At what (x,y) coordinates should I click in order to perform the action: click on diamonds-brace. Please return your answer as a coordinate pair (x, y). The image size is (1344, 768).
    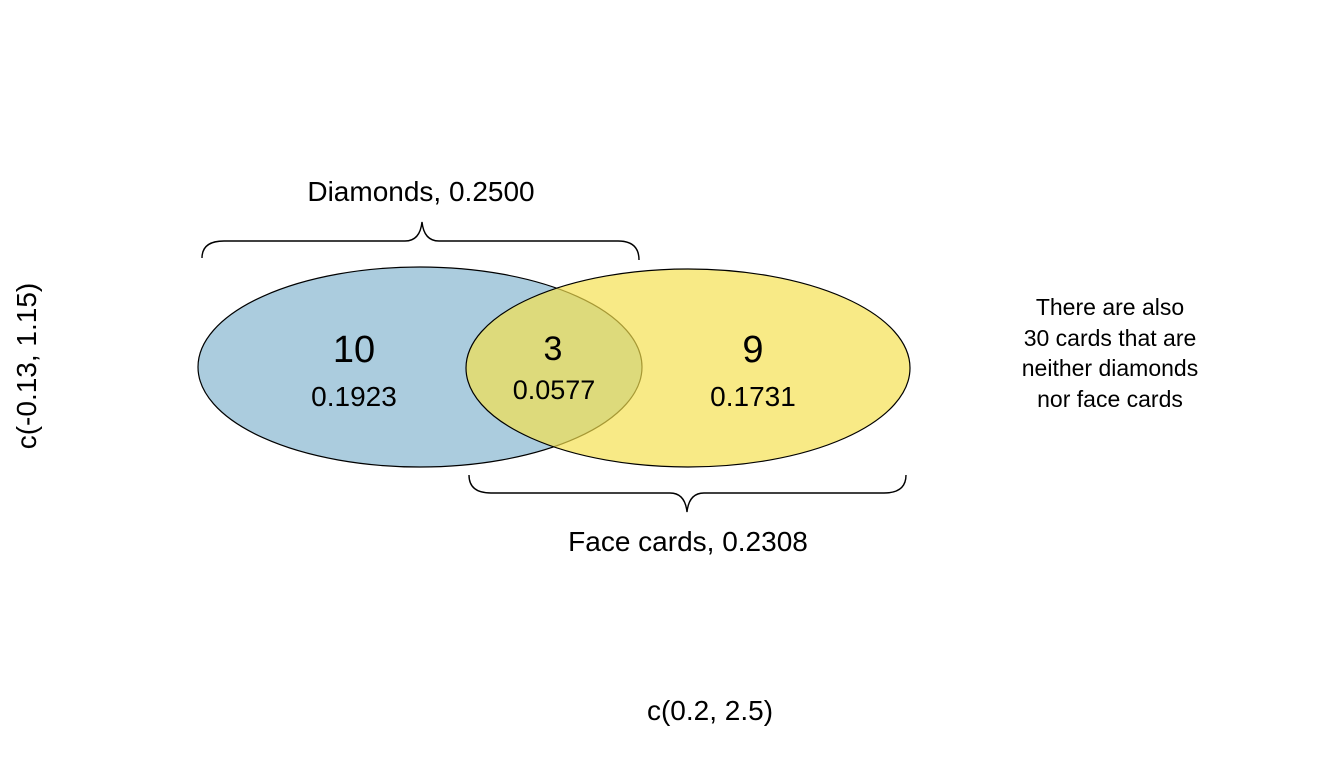
    Looking at the image, I should click on (420, 241).